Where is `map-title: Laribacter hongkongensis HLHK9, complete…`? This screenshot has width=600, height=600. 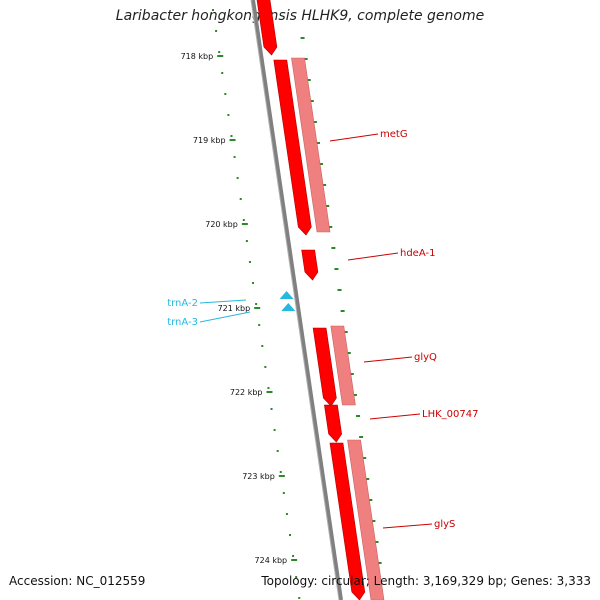 map-title: Laribacter hongkongensis HLHK9, complete… is located at coordinates (300, 16).